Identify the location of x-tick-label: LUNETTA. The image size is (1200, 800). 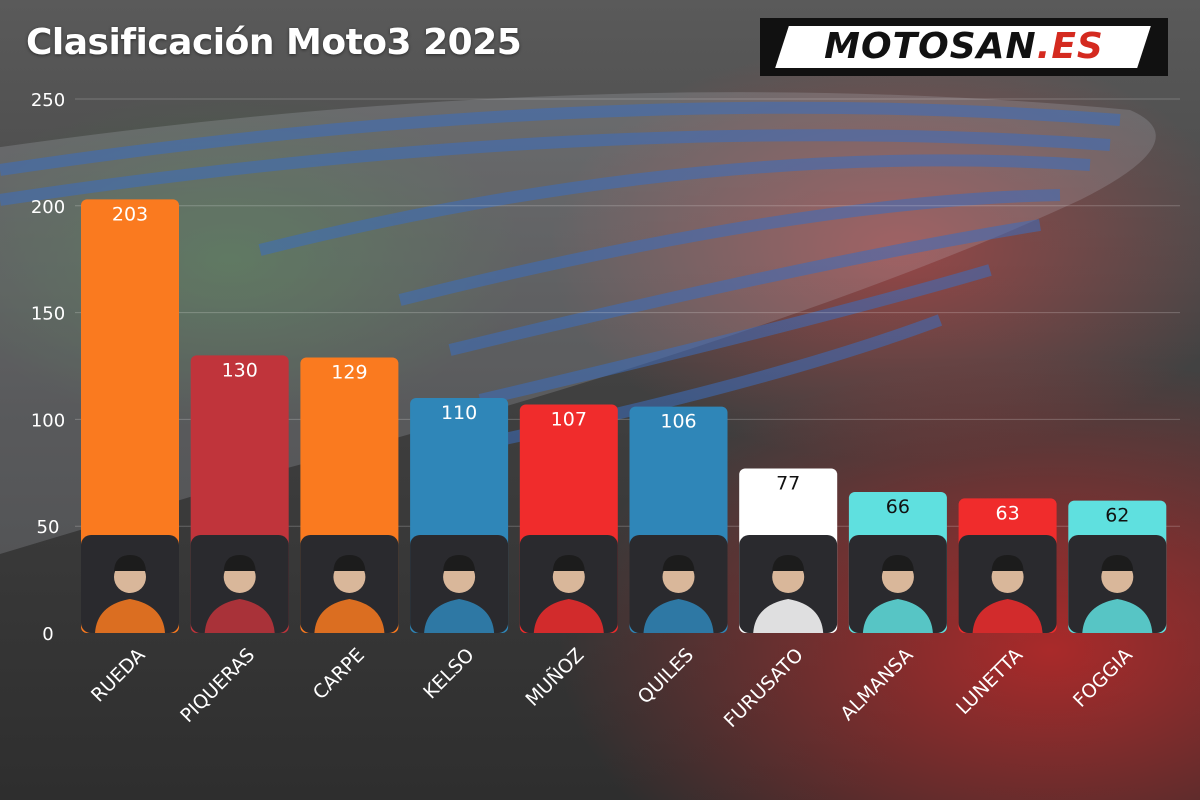
(989, 681).